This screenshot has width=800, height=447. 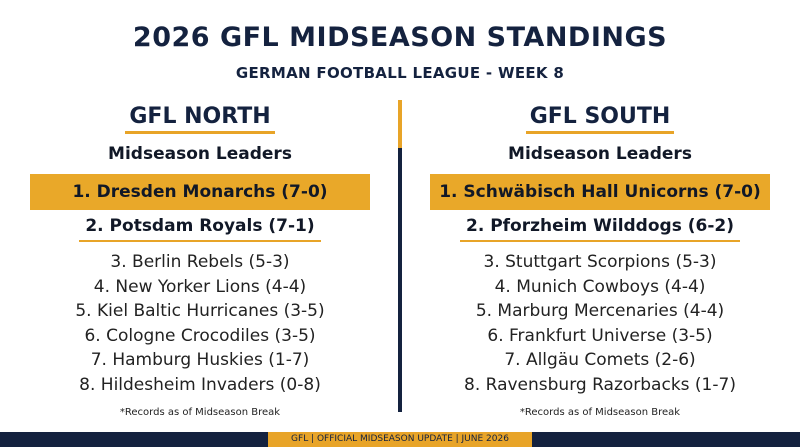 What do you see at coordinates (200, 335) in the screenshot?
I see `list-item: 6. Cologne Crocodiles (3-5)` at bounding box center [200, 335].